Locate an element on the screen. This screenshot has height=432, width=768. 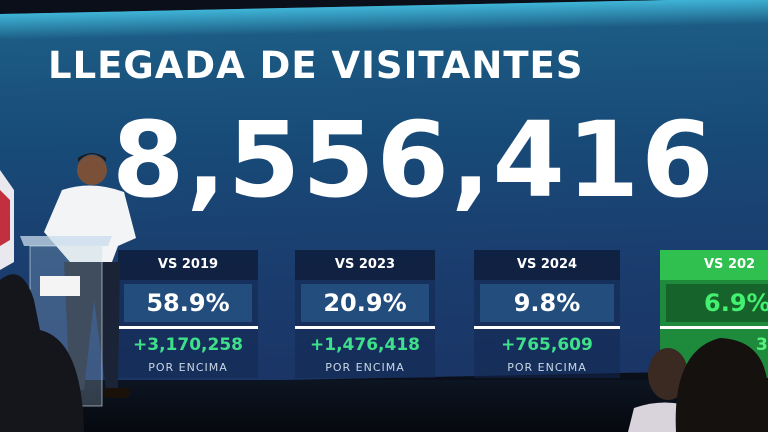
card-difference: +765,609 is located at coordinates (547, 345).